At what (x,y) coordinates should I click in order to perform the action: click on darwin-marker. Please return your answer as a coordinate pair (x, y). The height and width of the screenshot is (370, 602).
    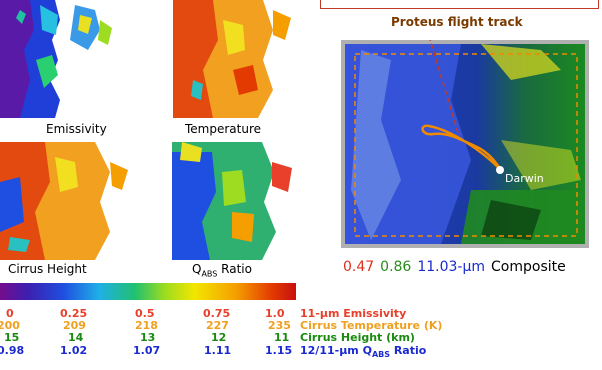
    Looking at the image, I should click on (500, 170).